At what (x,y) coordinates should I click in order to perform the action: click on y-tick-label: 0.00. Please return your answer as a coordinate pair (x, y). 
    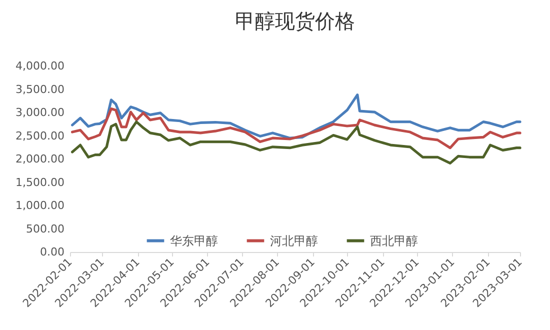
    Looking at the image, I should click on (52, 252).